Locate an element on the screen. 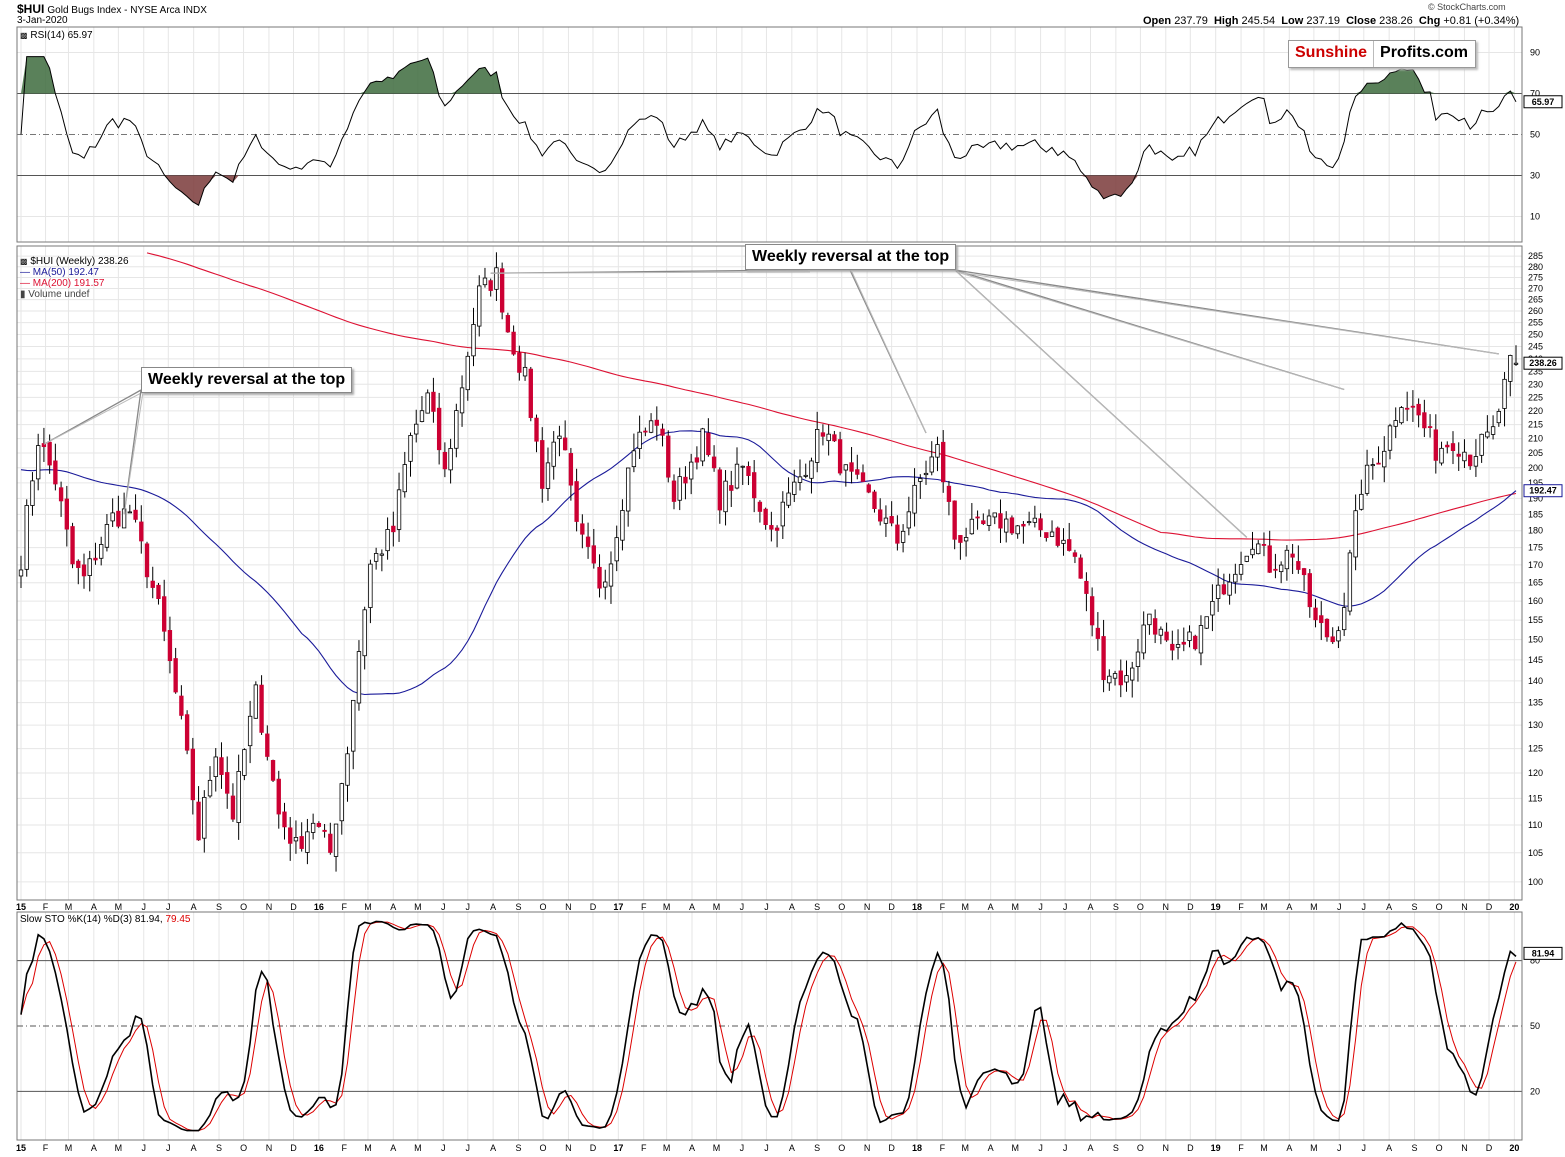 The width and height of the screenshot is (1565, 1157). sto-k-tag-box is located at coordinates (1543, 953).